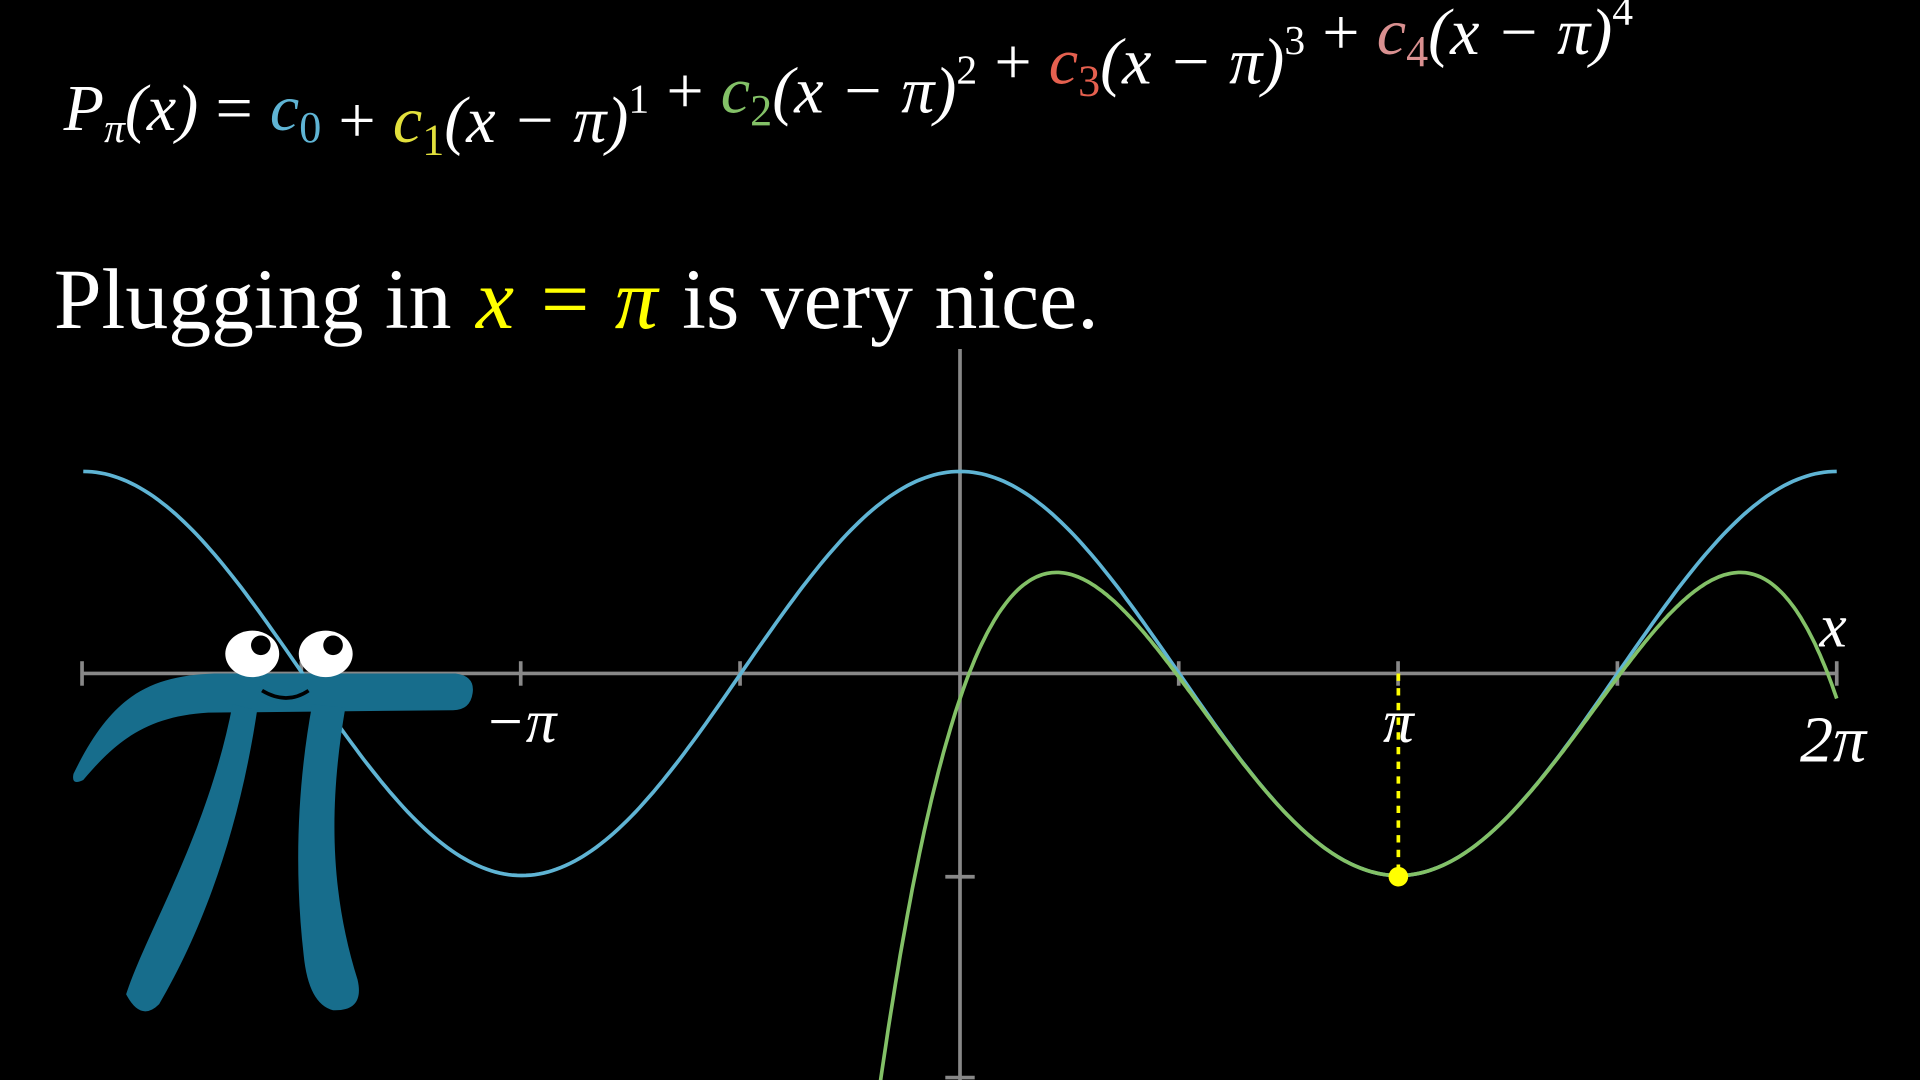 This screenshot has height=1080, width=1920. What do you see at coordinates (638, 100) in the screenshot?
I see `power: 1` at bounding box center [638, 100].